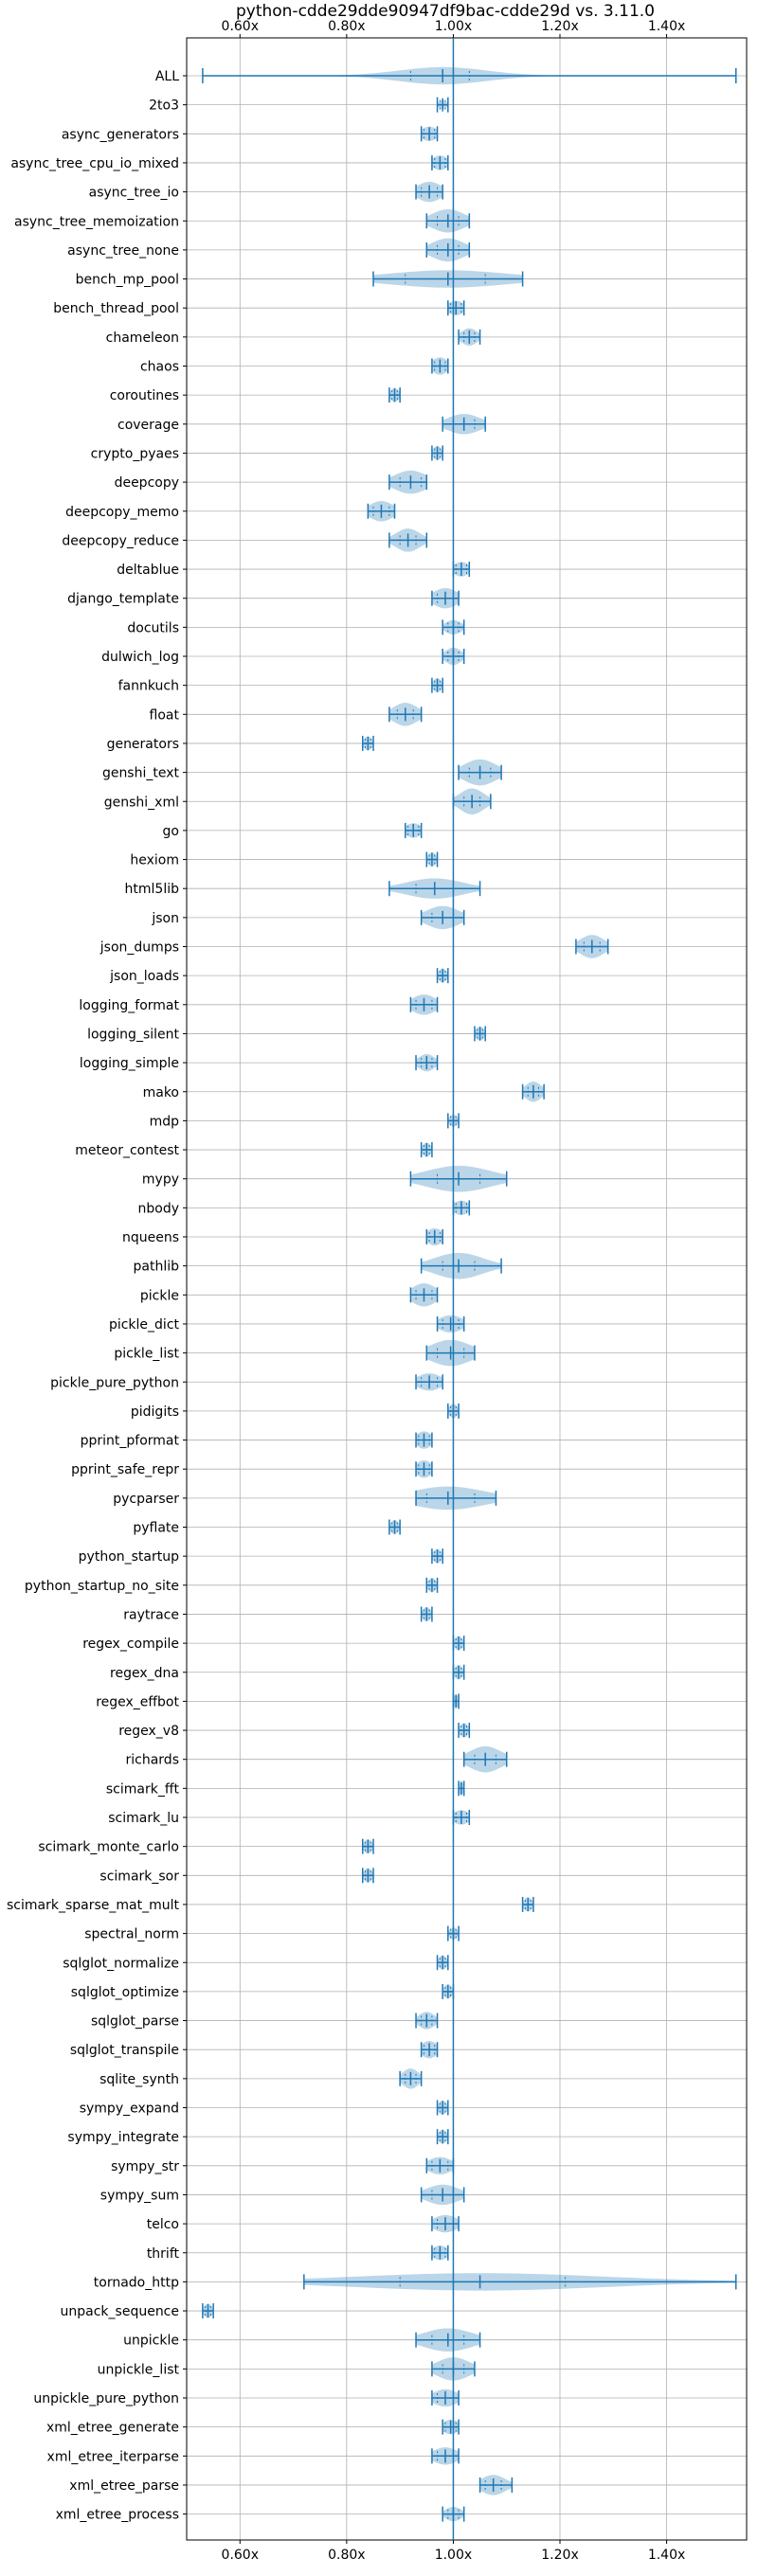 The height and width of the screenshot is (2576, 758). What do you see at coordinates (143, 1789) in the screenshot?
I see `y-tick-label: scimark_fft` at bounding box center [143, 1789].